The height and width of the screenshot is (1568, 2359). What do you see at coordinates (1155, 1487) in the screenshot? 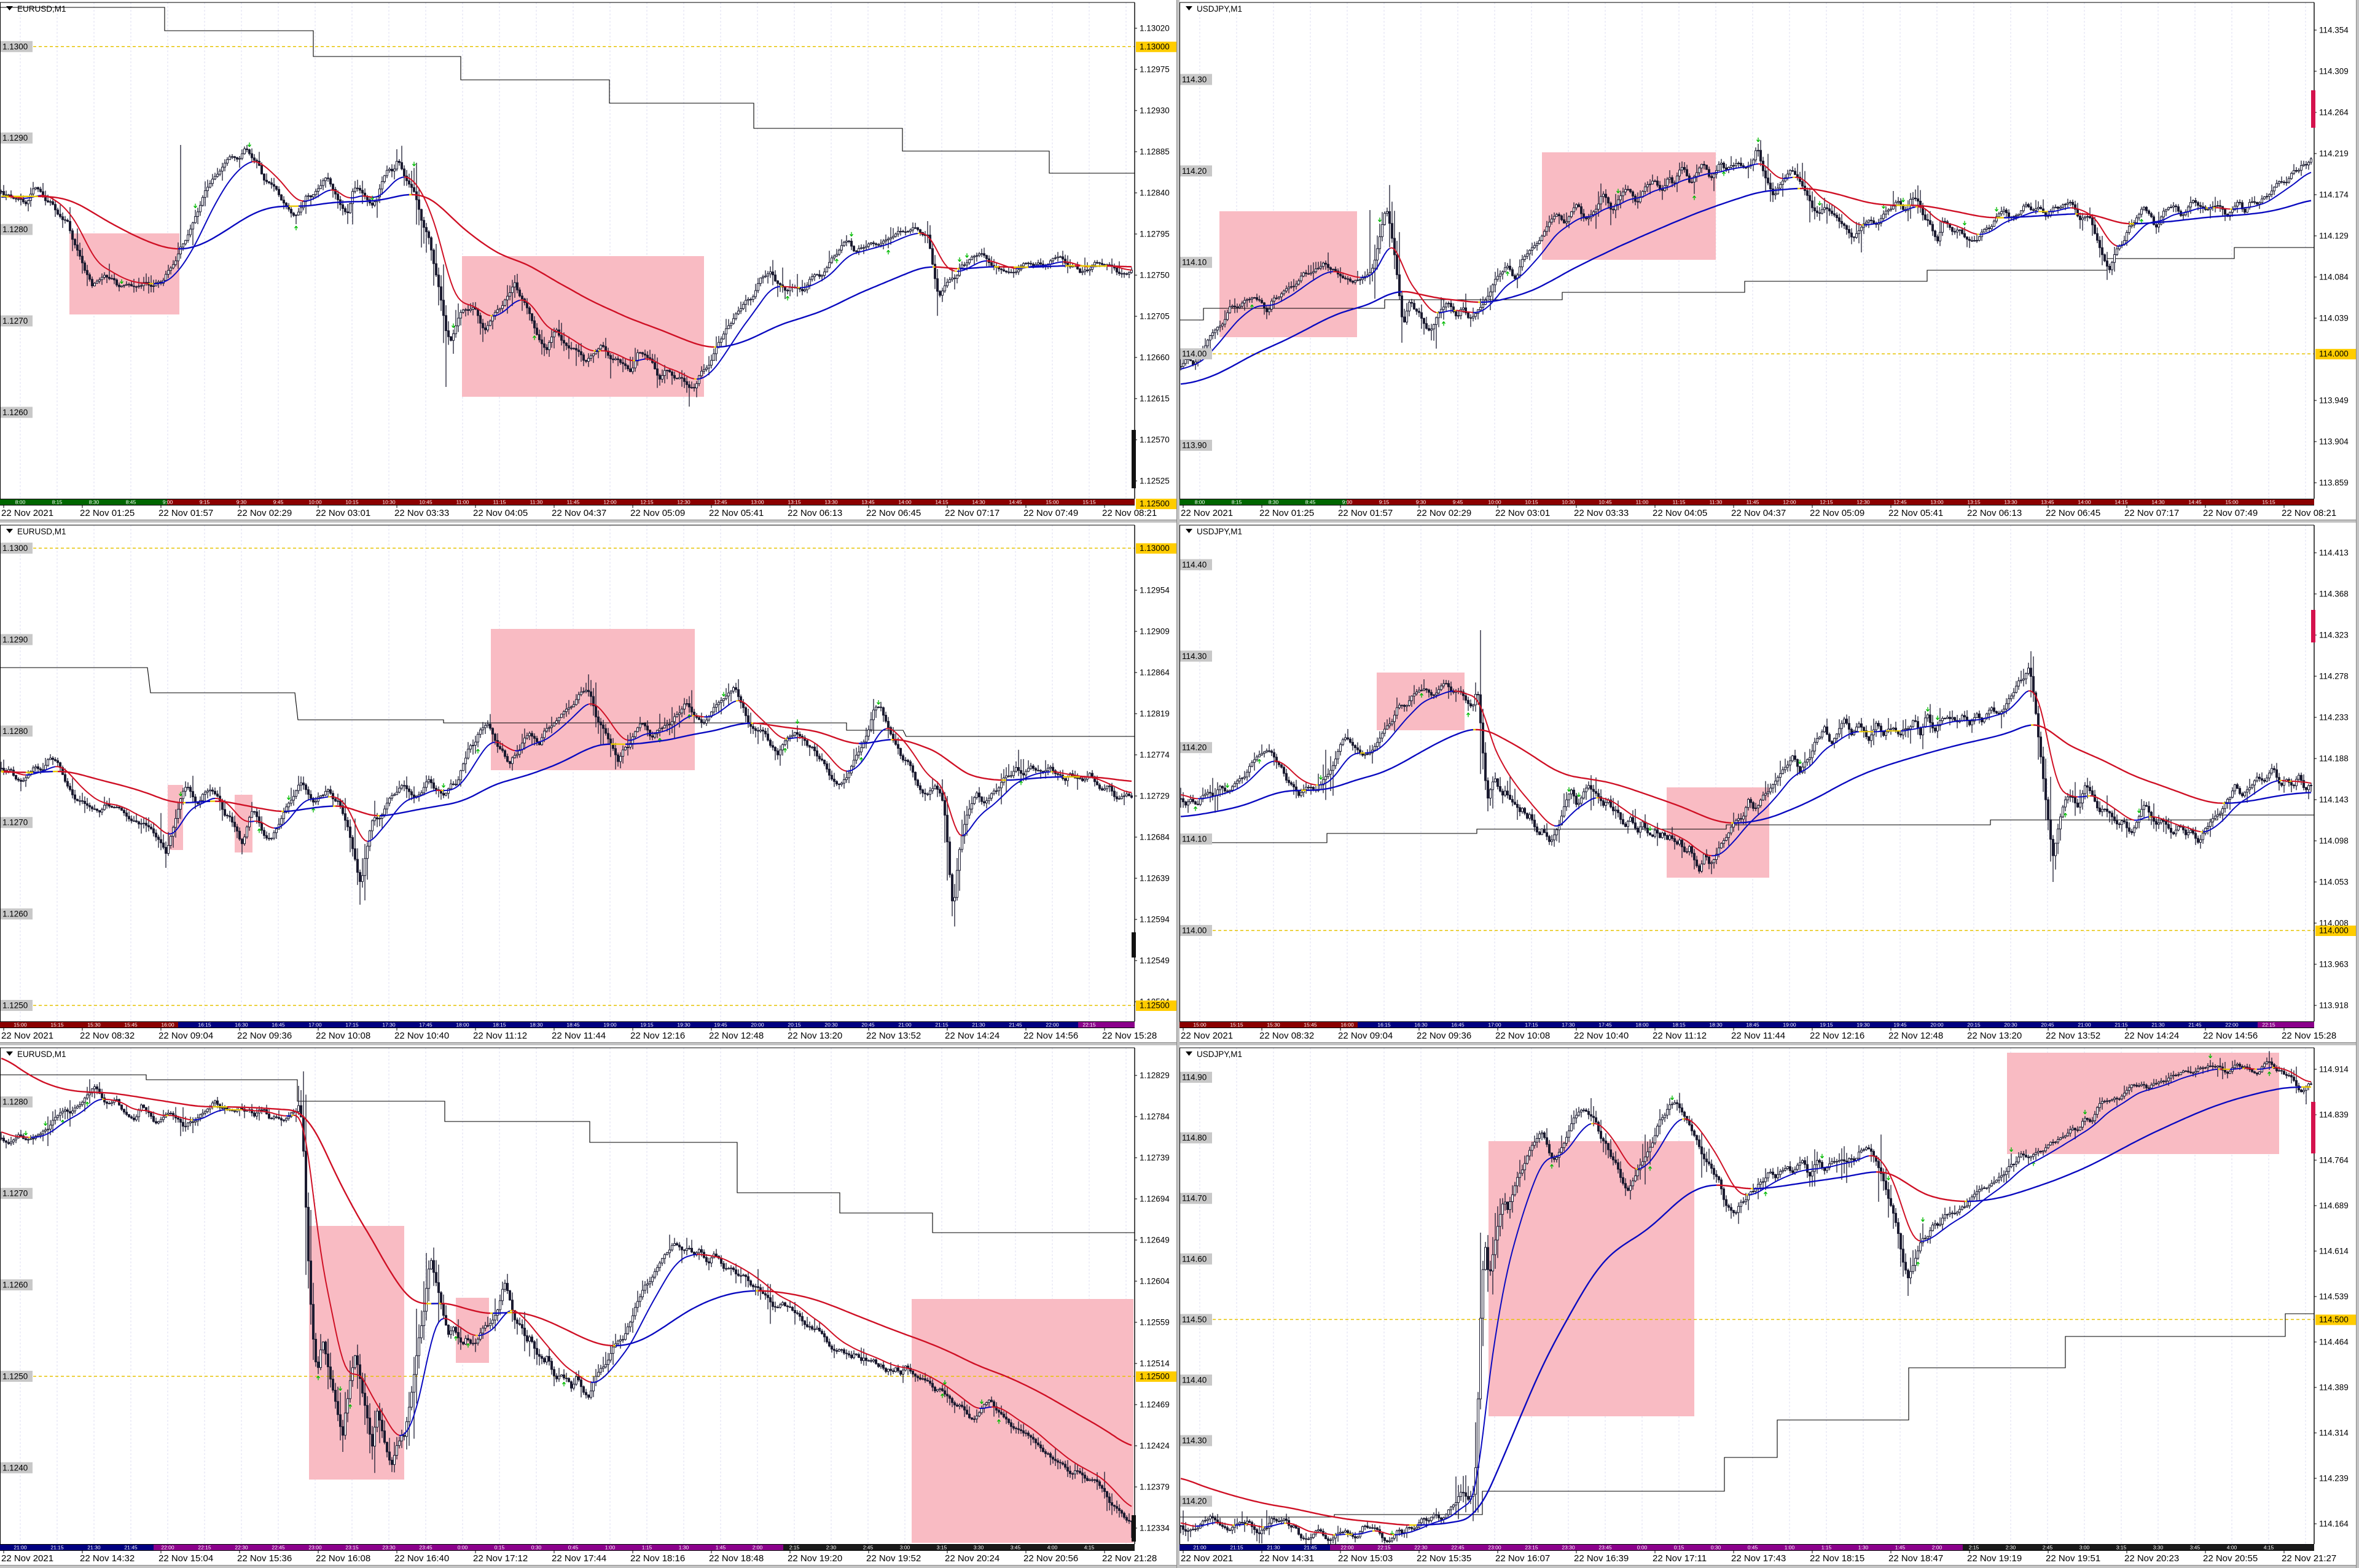
I see `svg-text: 1.12379` at bounding box center [1155, 1487].